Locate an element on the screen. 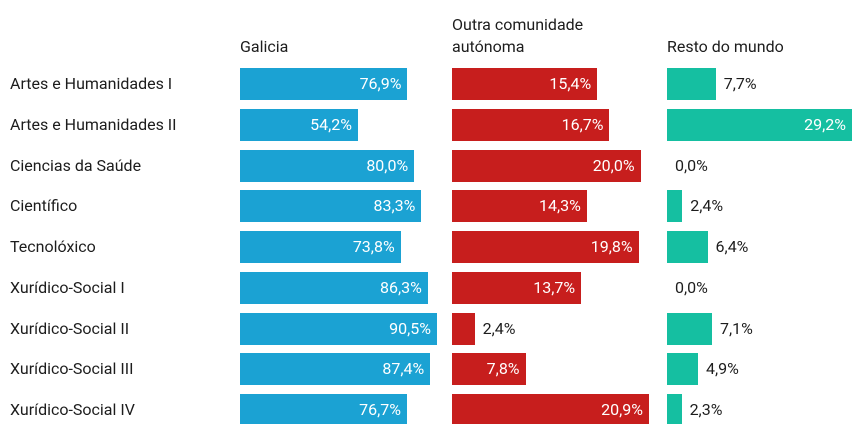 Image resolution: width=852 pixels, height=424 pixels. value-label: 86,3% is located at coordinates (401, 287).